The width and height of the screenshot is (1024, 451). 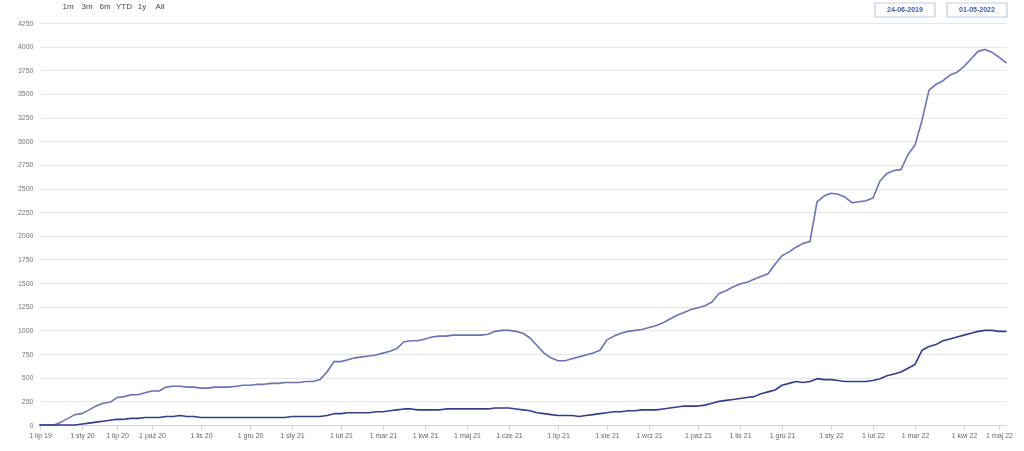 I want to click on text: All, so click(x=160, y=6).